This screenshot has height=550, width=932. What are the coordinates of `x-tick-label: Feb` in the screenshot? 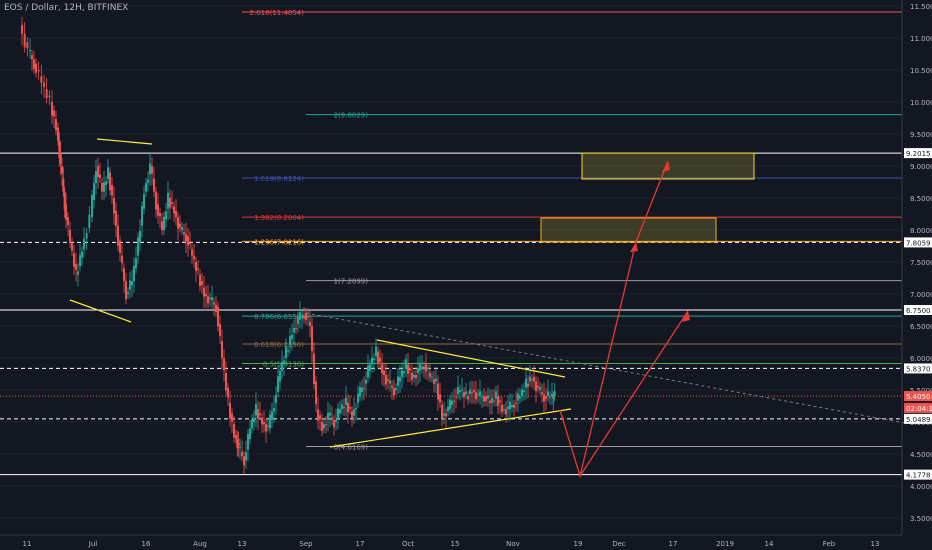 It's located at (829, 544).